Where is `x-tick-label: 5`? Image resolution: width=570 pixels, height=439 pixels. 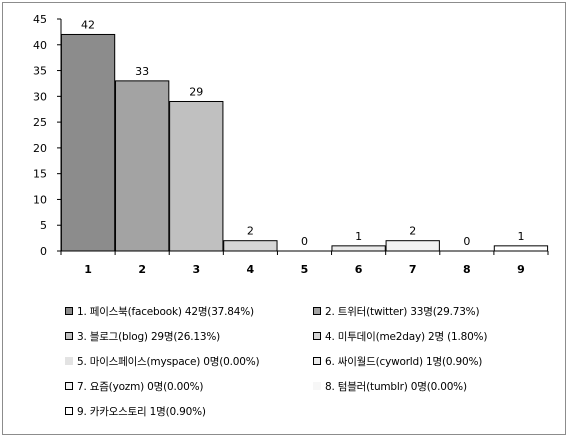
x-tick-label: 5 is located at coordinates (305, 269).